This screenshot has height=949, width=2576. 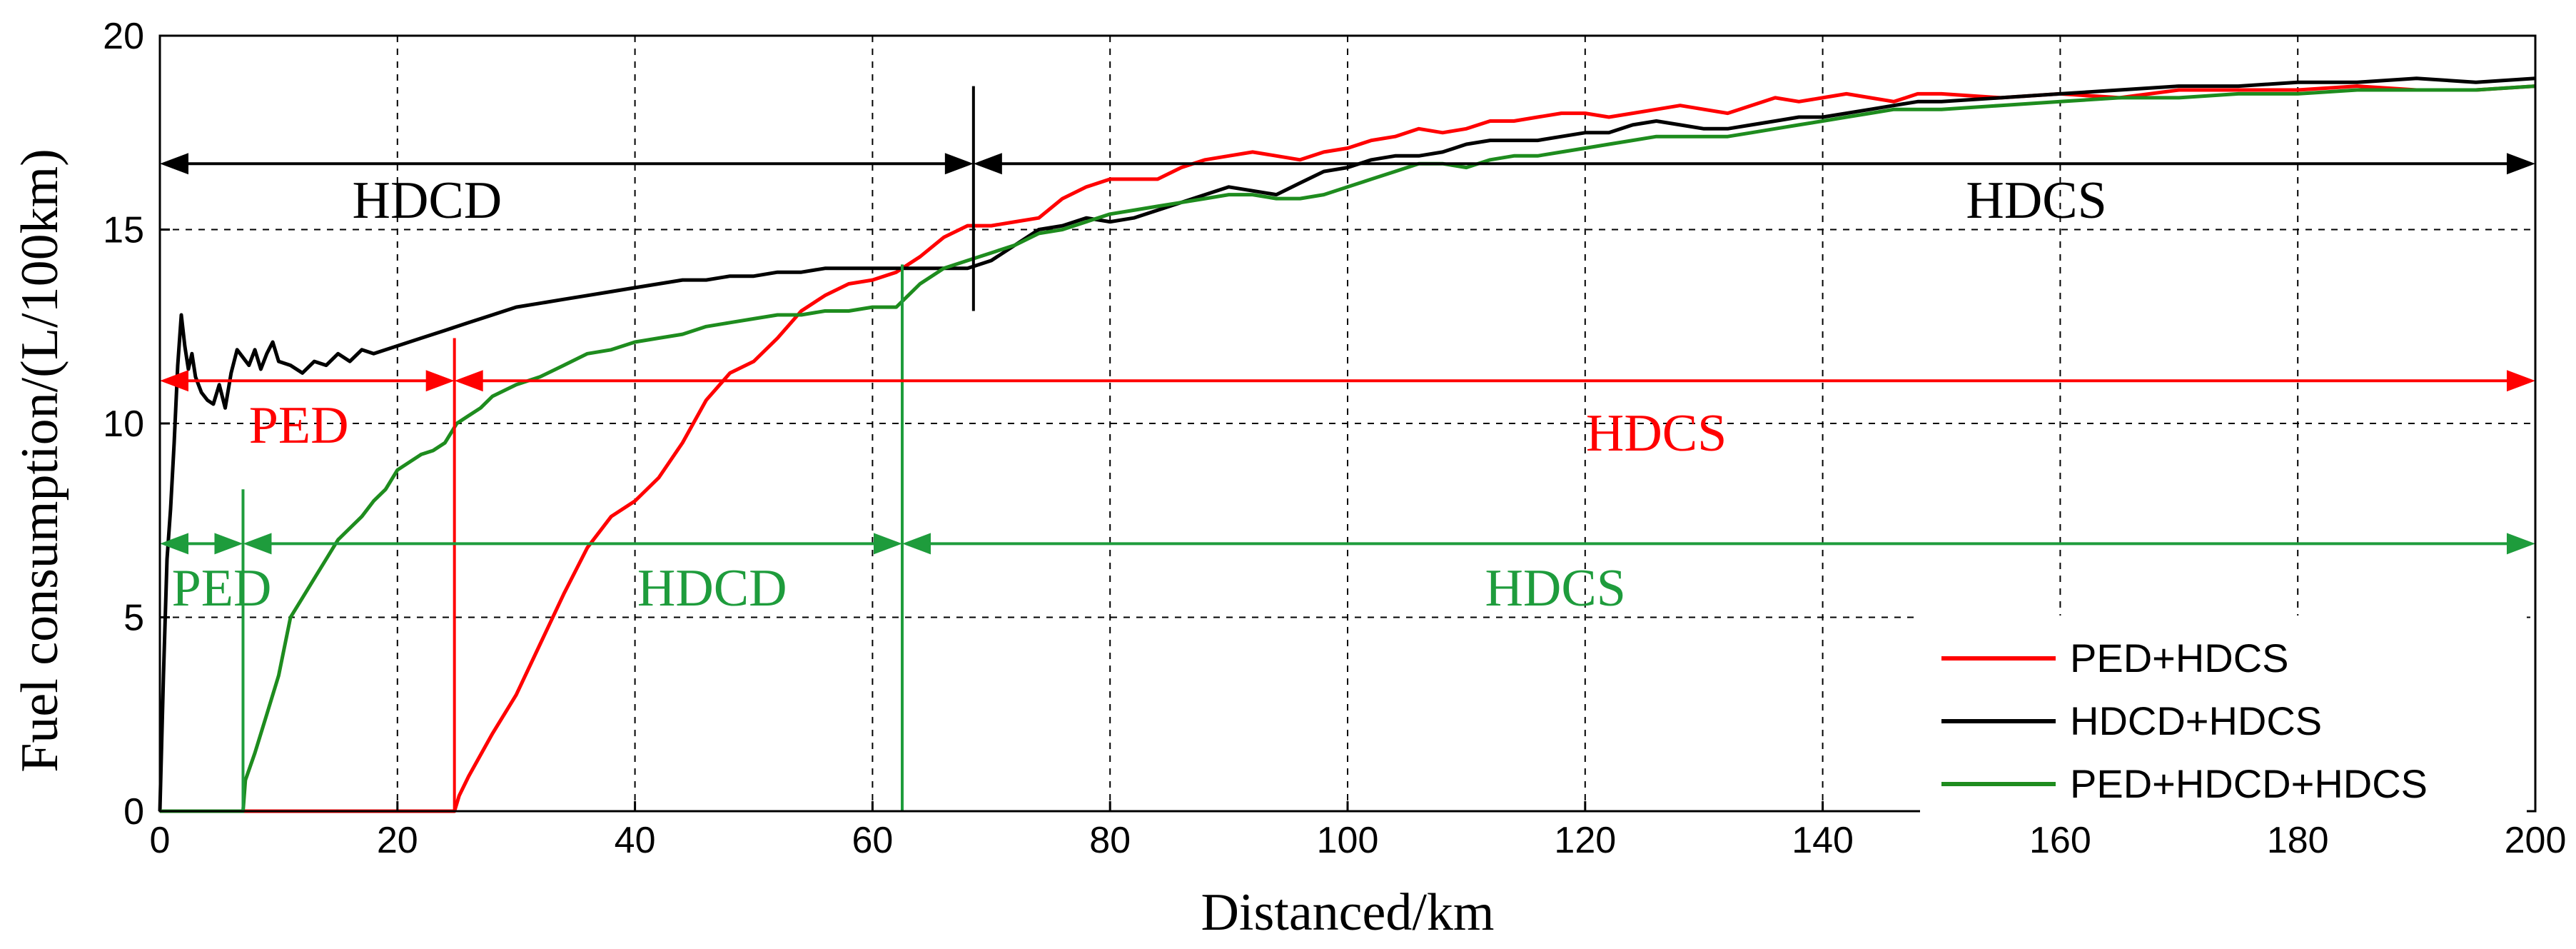 What do you see at coordinates (1347, 913) in the screenshot?
I see `x-axis-title: Distanced/km` at bounding box center [1347, 913].